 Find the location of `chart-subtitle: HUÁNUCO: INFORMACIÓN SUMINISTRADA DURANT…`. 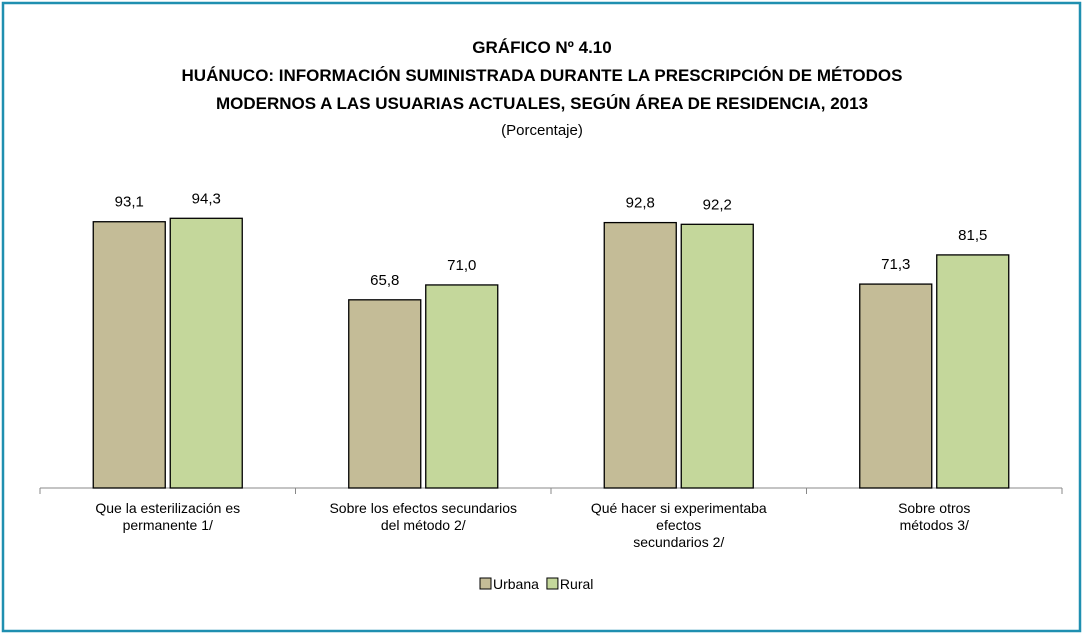

chart-subtitle: HUÁNUCO: INFORMACIÓN SUMINISTRADA DURANT… is located at coordinates (542, 89).